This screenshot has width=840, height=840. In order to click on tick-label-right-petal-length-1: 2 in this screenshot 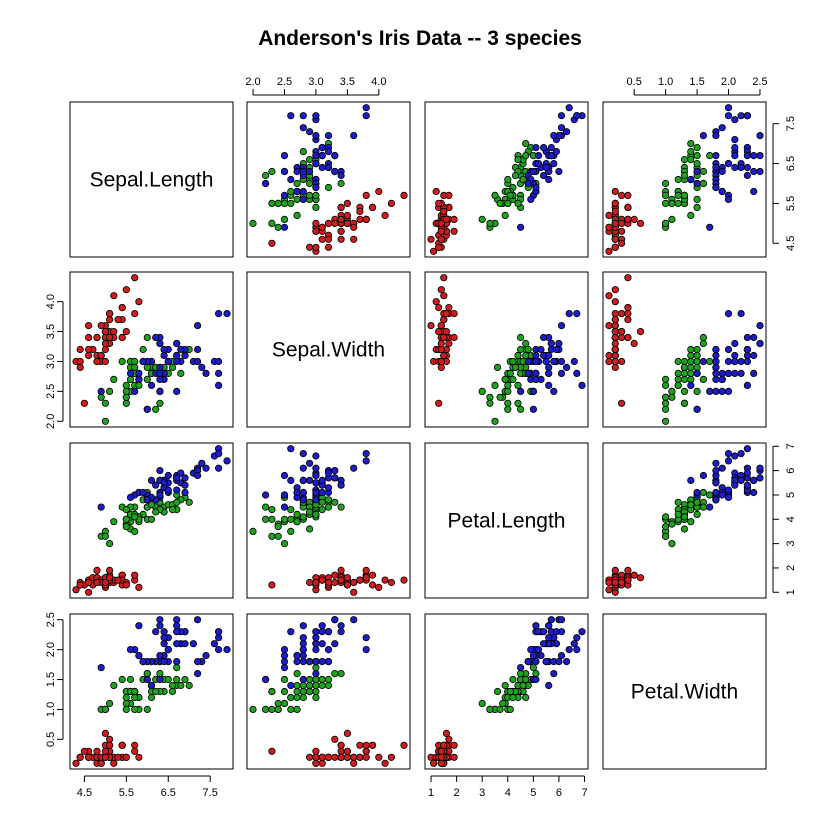, I will do `click(791, 568)`.